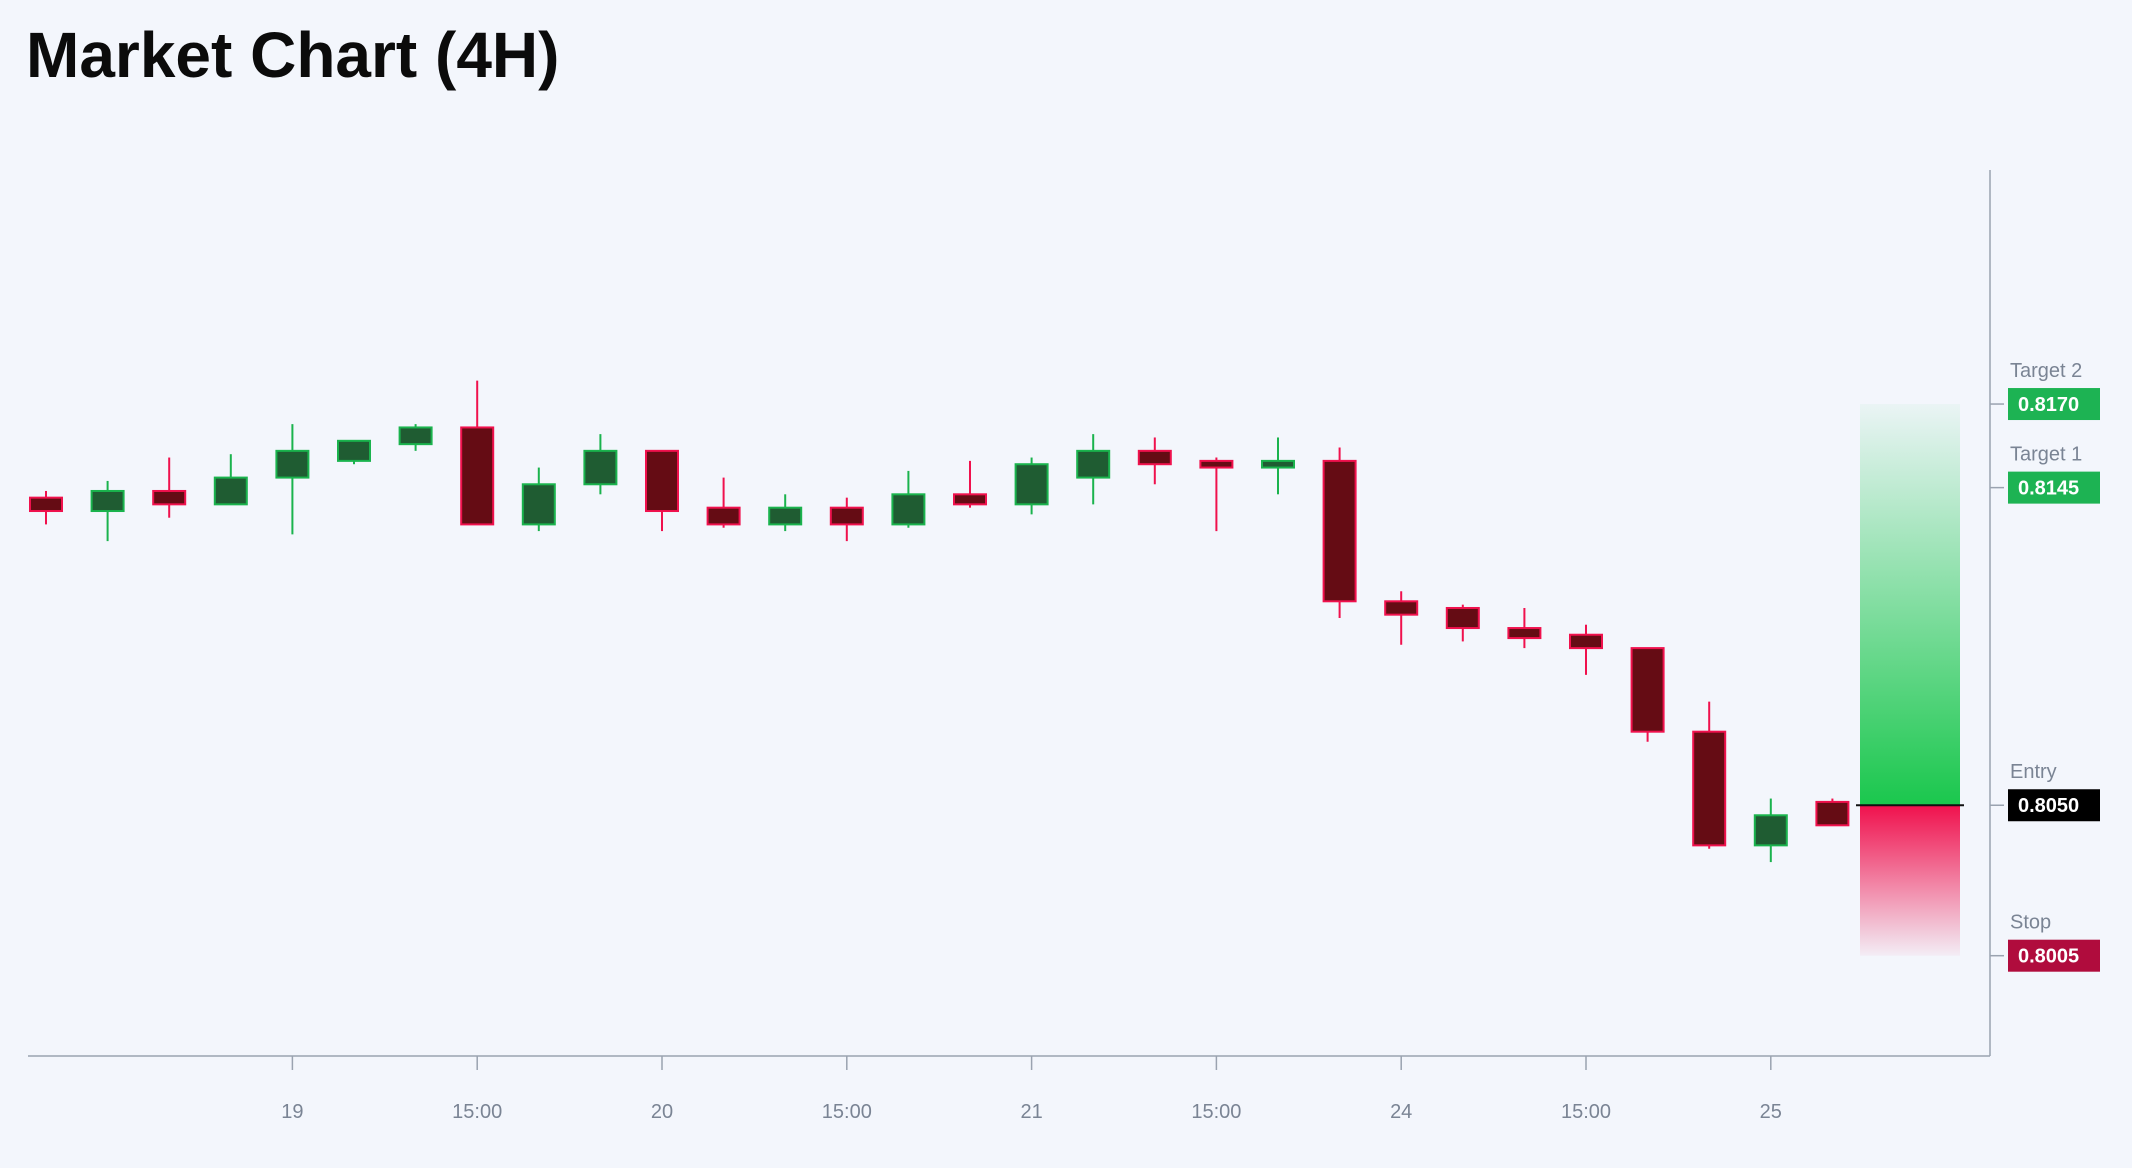  I want to click on level-label: Stop, so click(2030, 923).